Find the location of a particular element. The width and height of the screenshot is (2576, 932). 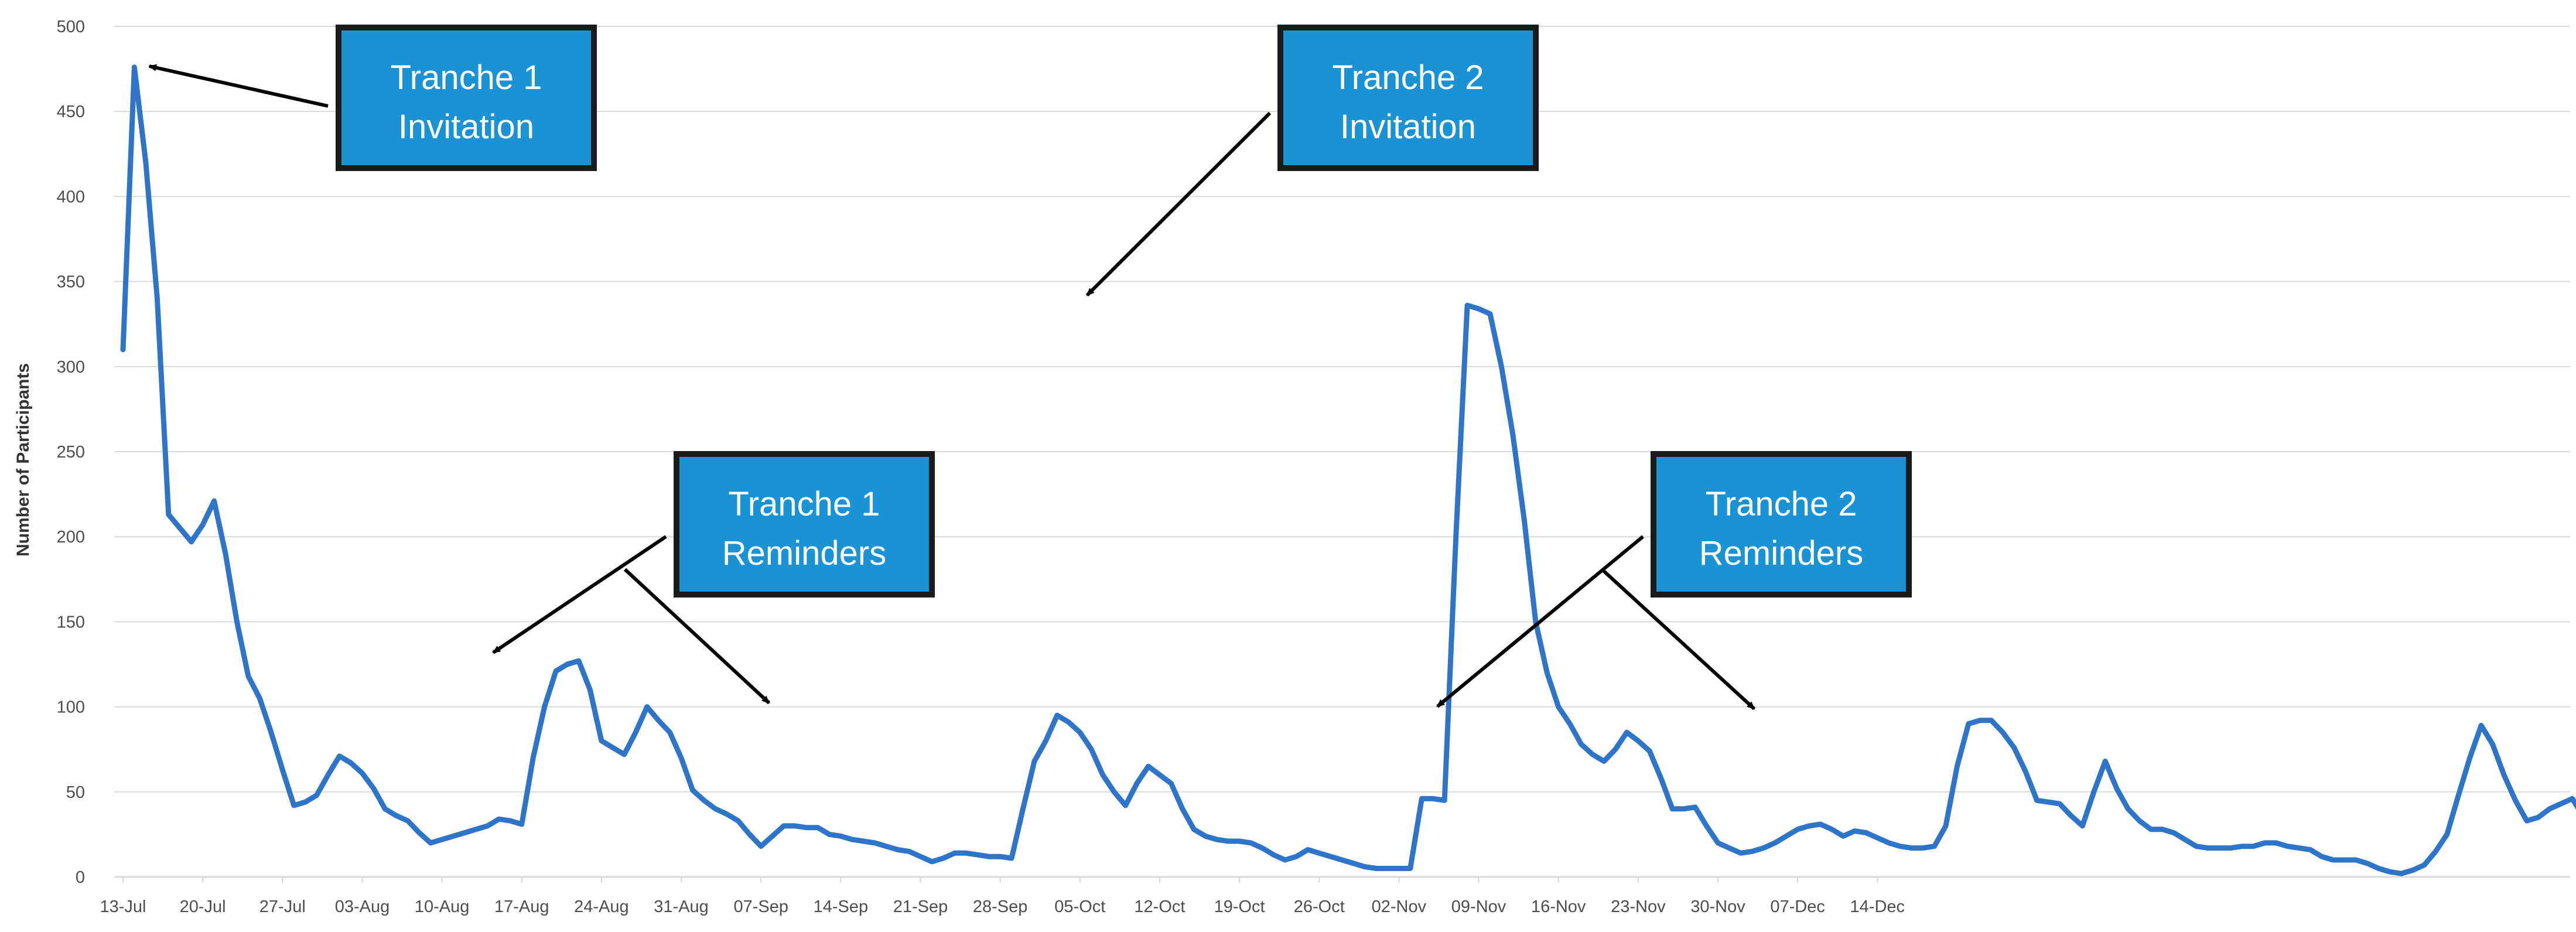

y-tick-label: 150 is located at coordinates (71, 622).